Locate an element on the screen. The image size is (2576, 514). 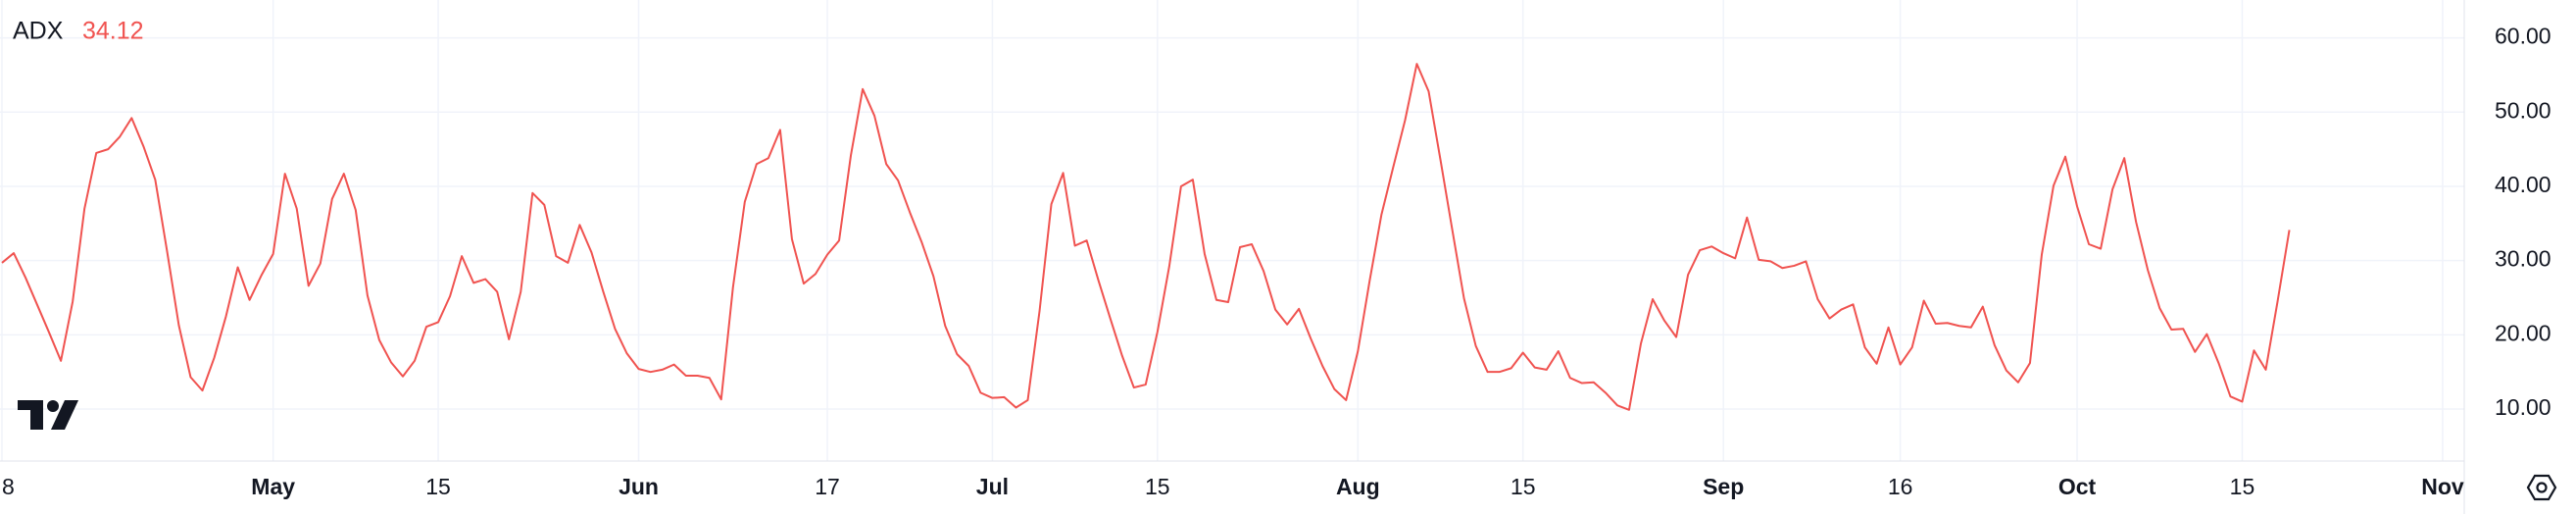
settings-hex is located at coordinates (2541, 487).